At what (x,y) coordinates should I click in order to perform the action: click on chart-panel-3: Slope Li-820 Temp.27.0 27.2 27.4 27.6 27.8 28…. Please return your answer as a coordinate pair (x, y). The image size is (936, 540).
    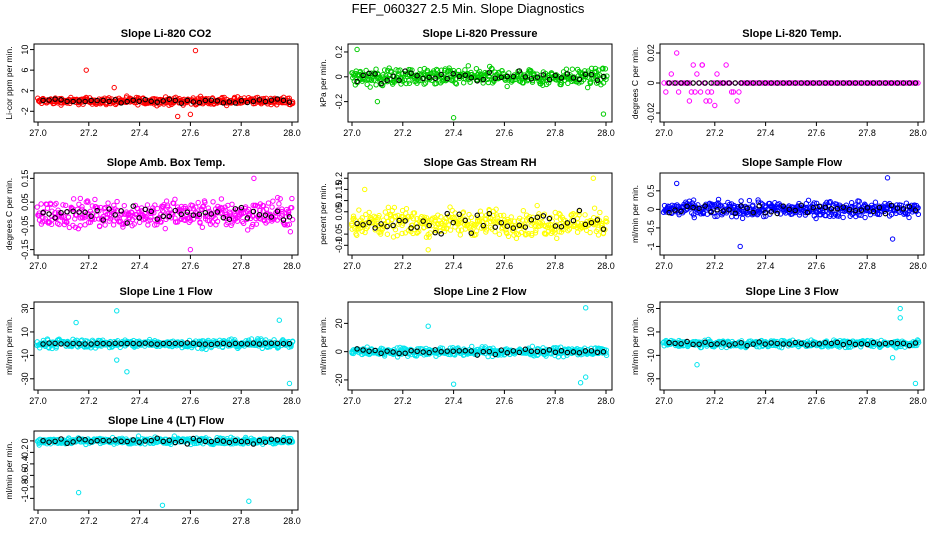
    Looking at the image, I should click on (778, 83).